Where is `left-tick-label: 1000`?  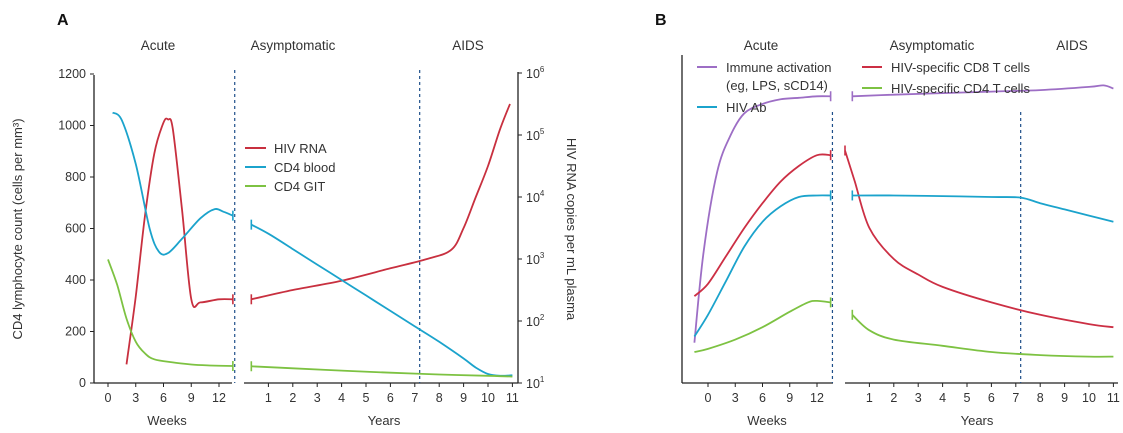
left-tick-label: 1000 is located at coordinates (72, 126).